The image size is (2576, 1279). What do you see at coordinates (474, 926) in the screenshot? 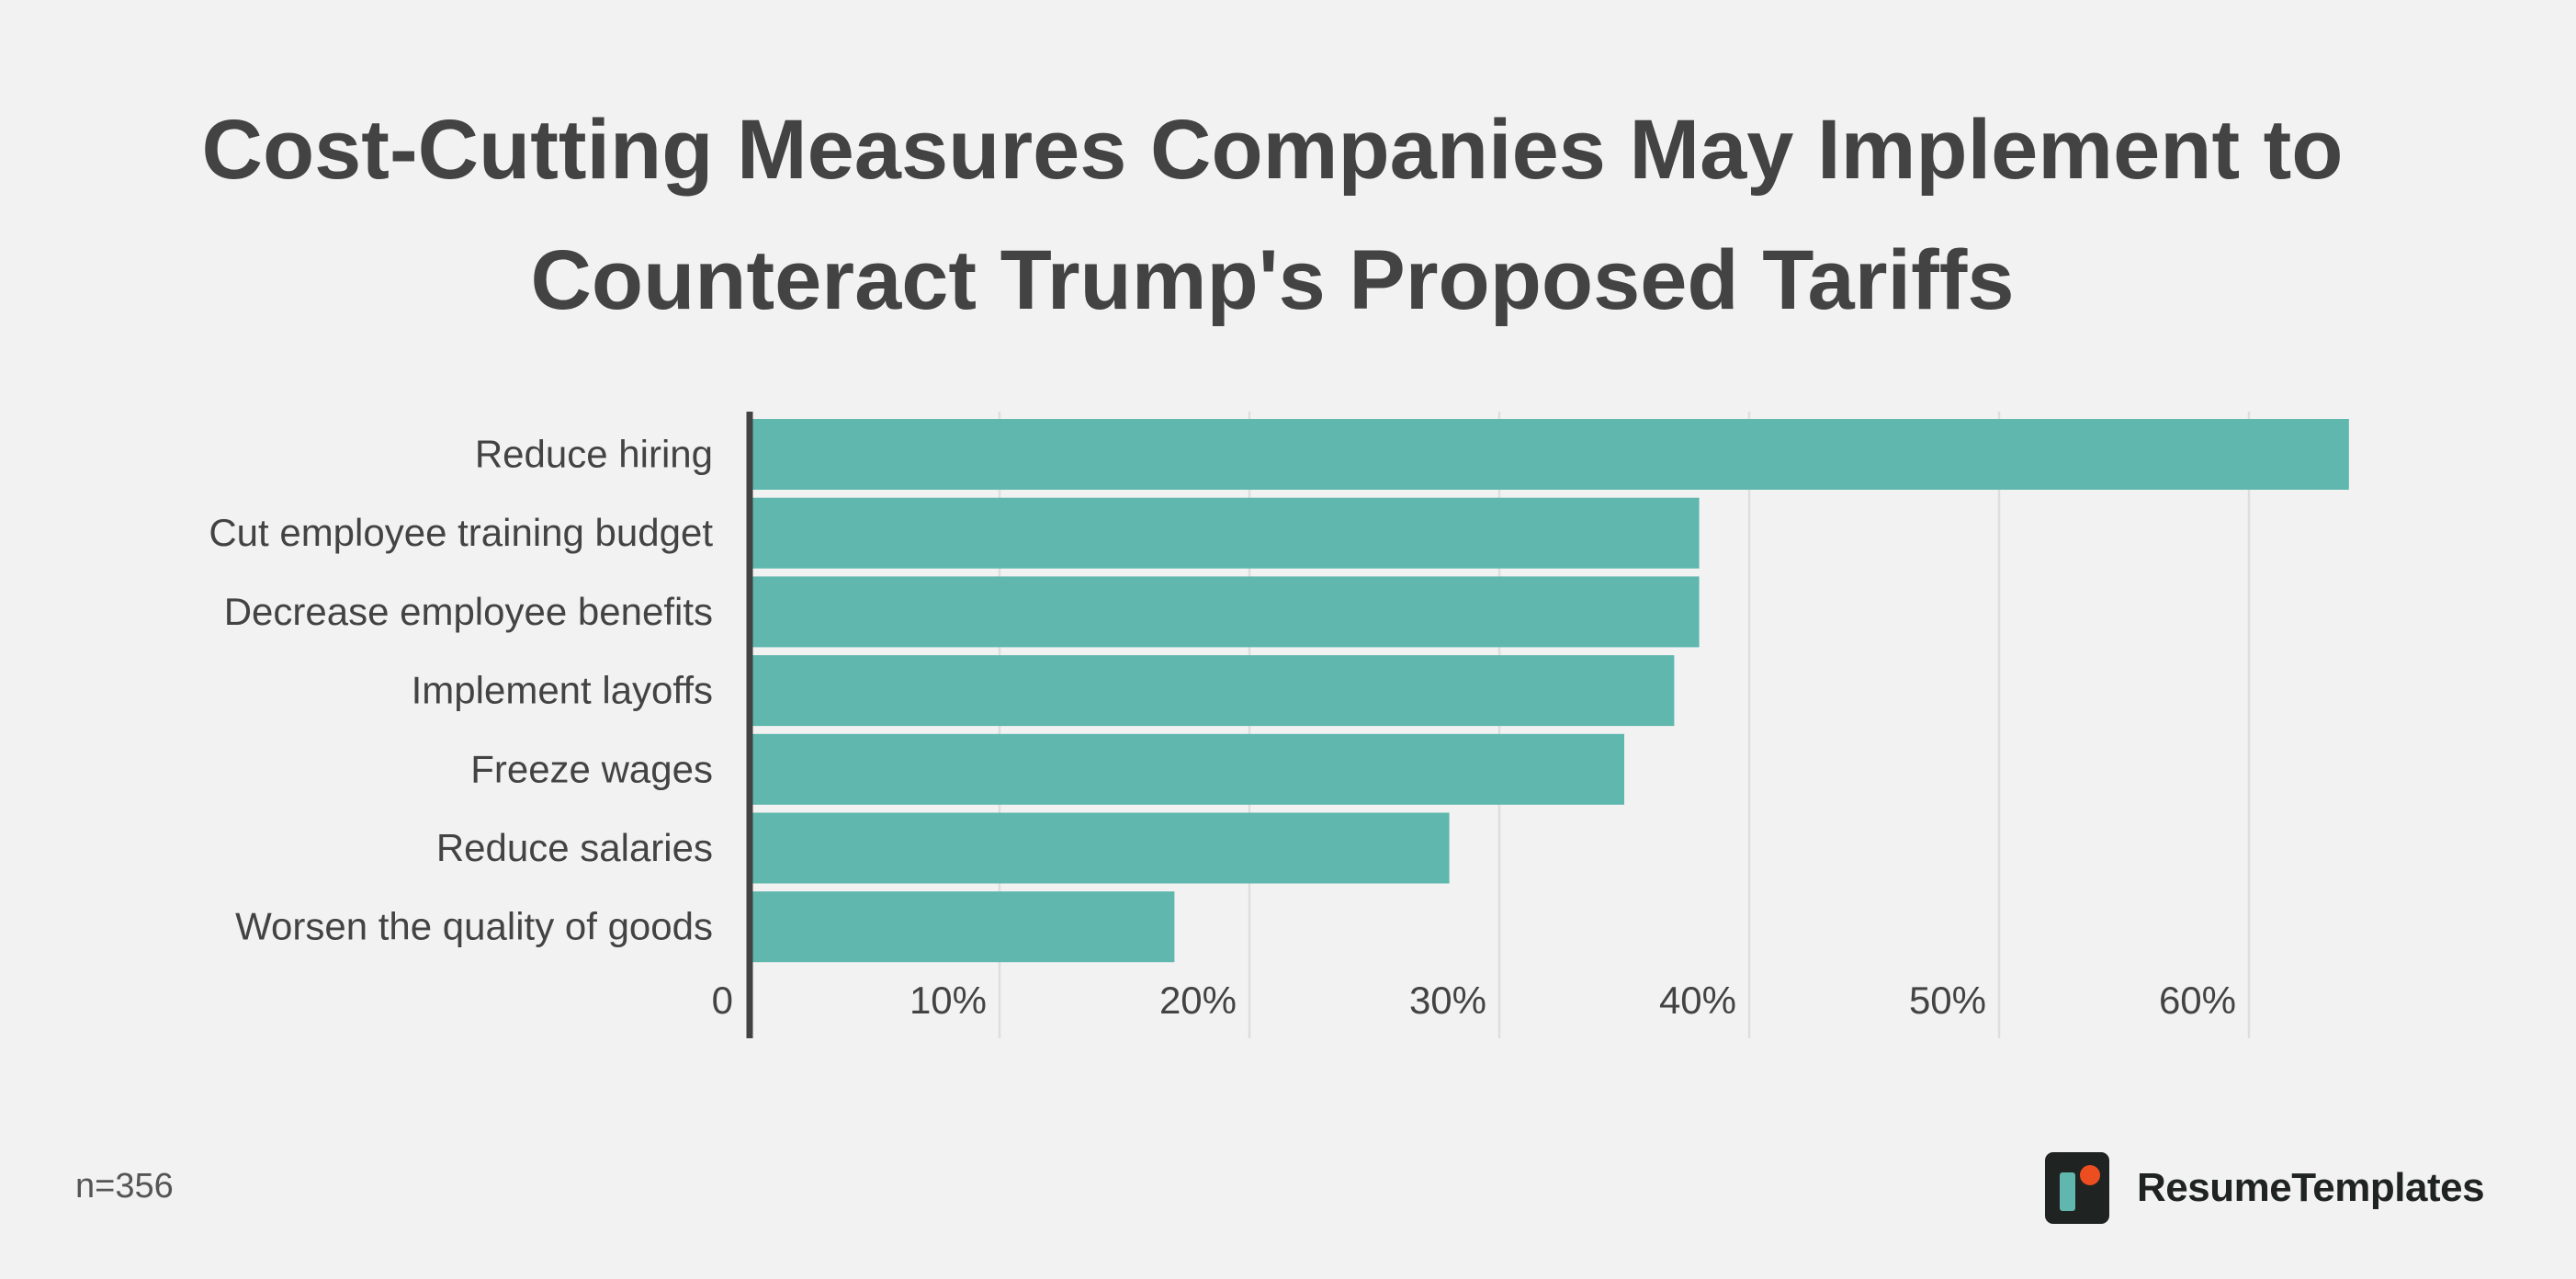
I see `category-label-6: Worsen the quality of goods` at bounding box center [474, 926].